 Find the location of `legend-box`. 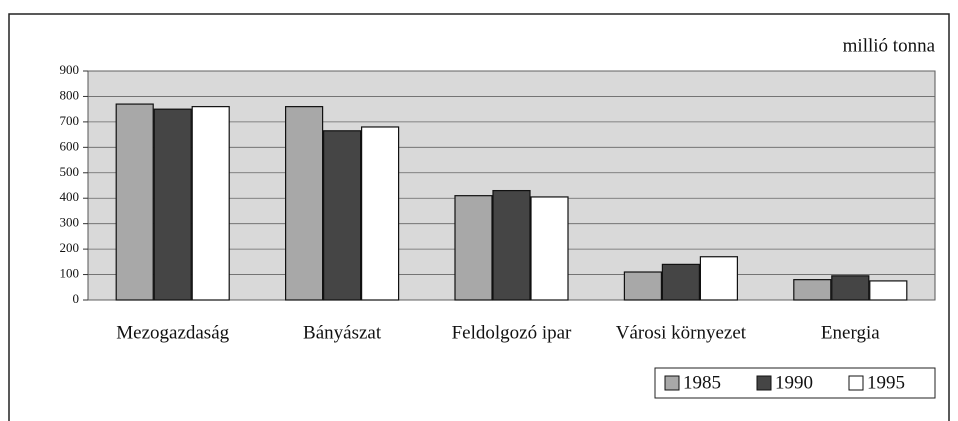

legend-box is located at coordinates (795, 383).